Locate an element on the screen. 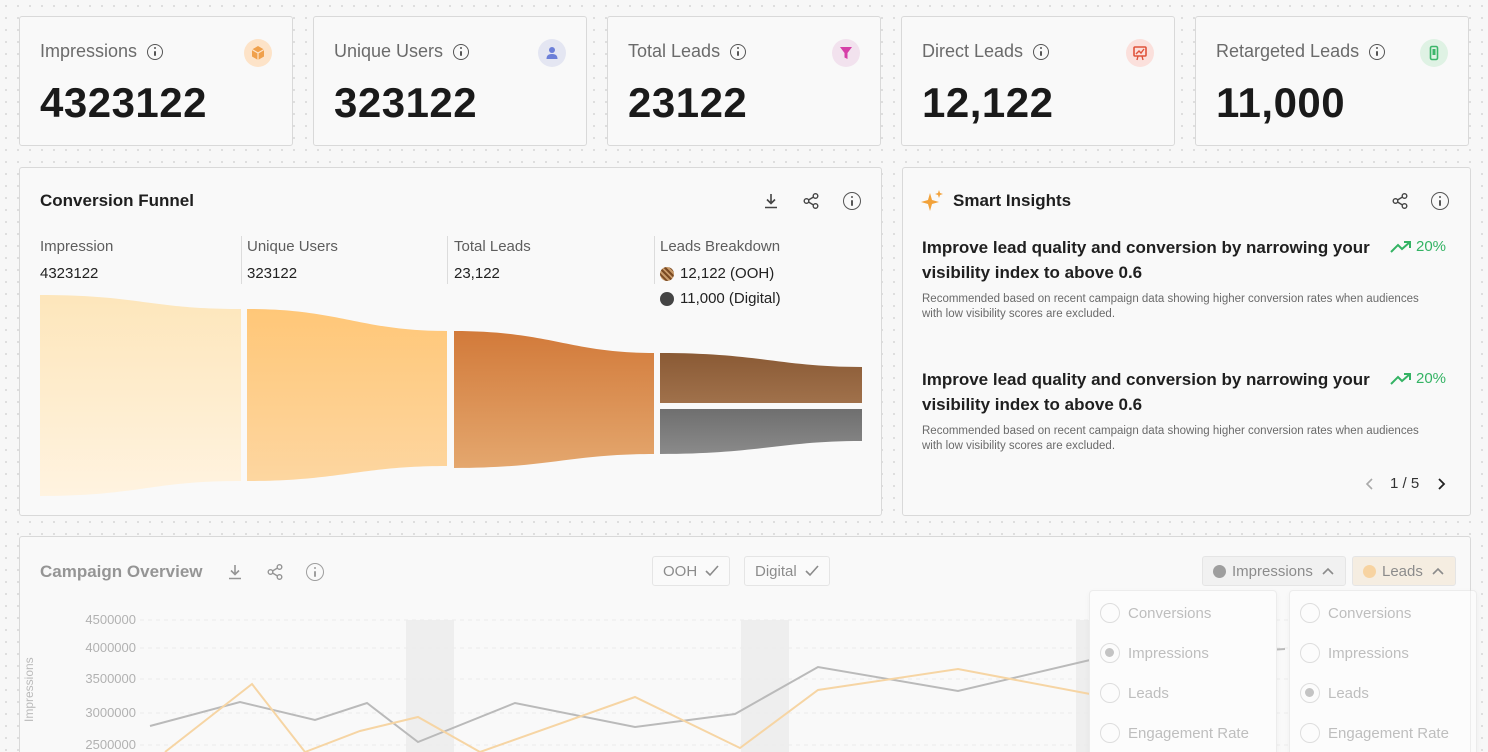 This screenshot has height=752, width=1488. selector-label: Leads is located at coordinates (1402, 571).